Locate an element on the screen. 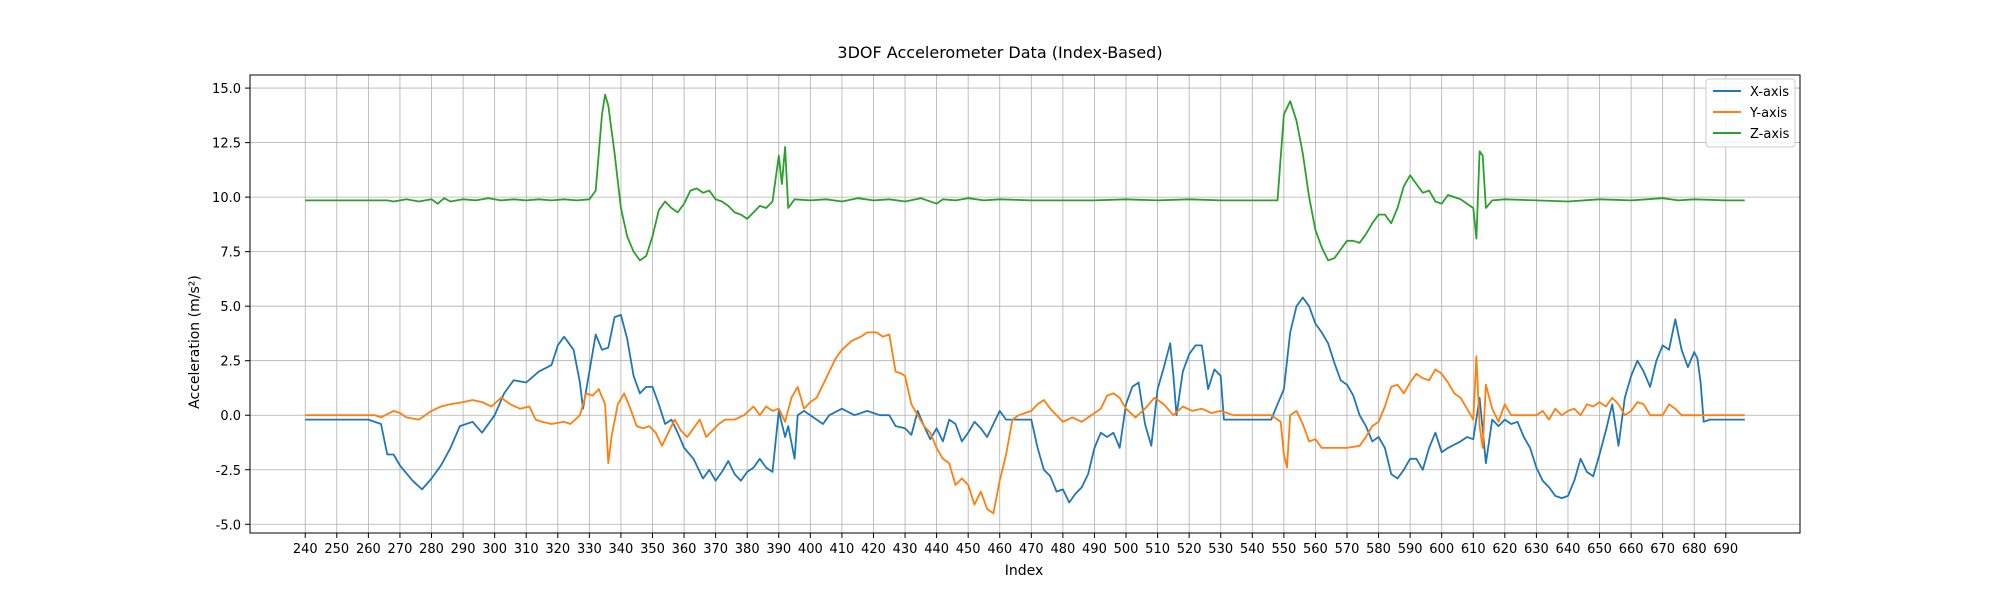 The height and width of the screenshot is (600, 2000). x-tick-label: 680 is located at coordinates (1694, 549).